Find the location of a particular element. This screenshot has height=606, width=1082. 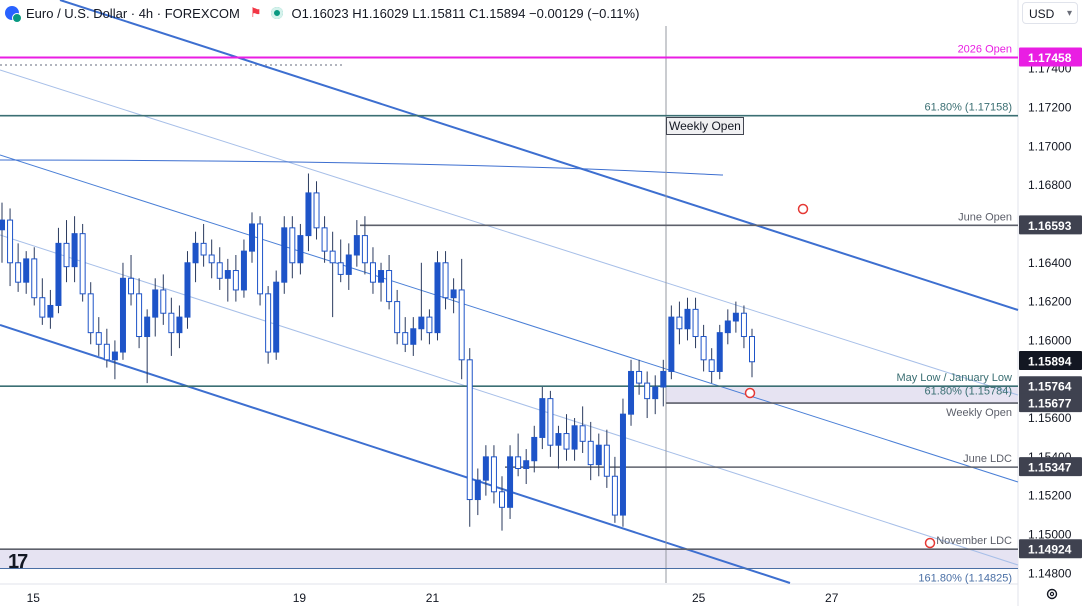

level-tag-2: June Open is located at coordinates (985, 217).